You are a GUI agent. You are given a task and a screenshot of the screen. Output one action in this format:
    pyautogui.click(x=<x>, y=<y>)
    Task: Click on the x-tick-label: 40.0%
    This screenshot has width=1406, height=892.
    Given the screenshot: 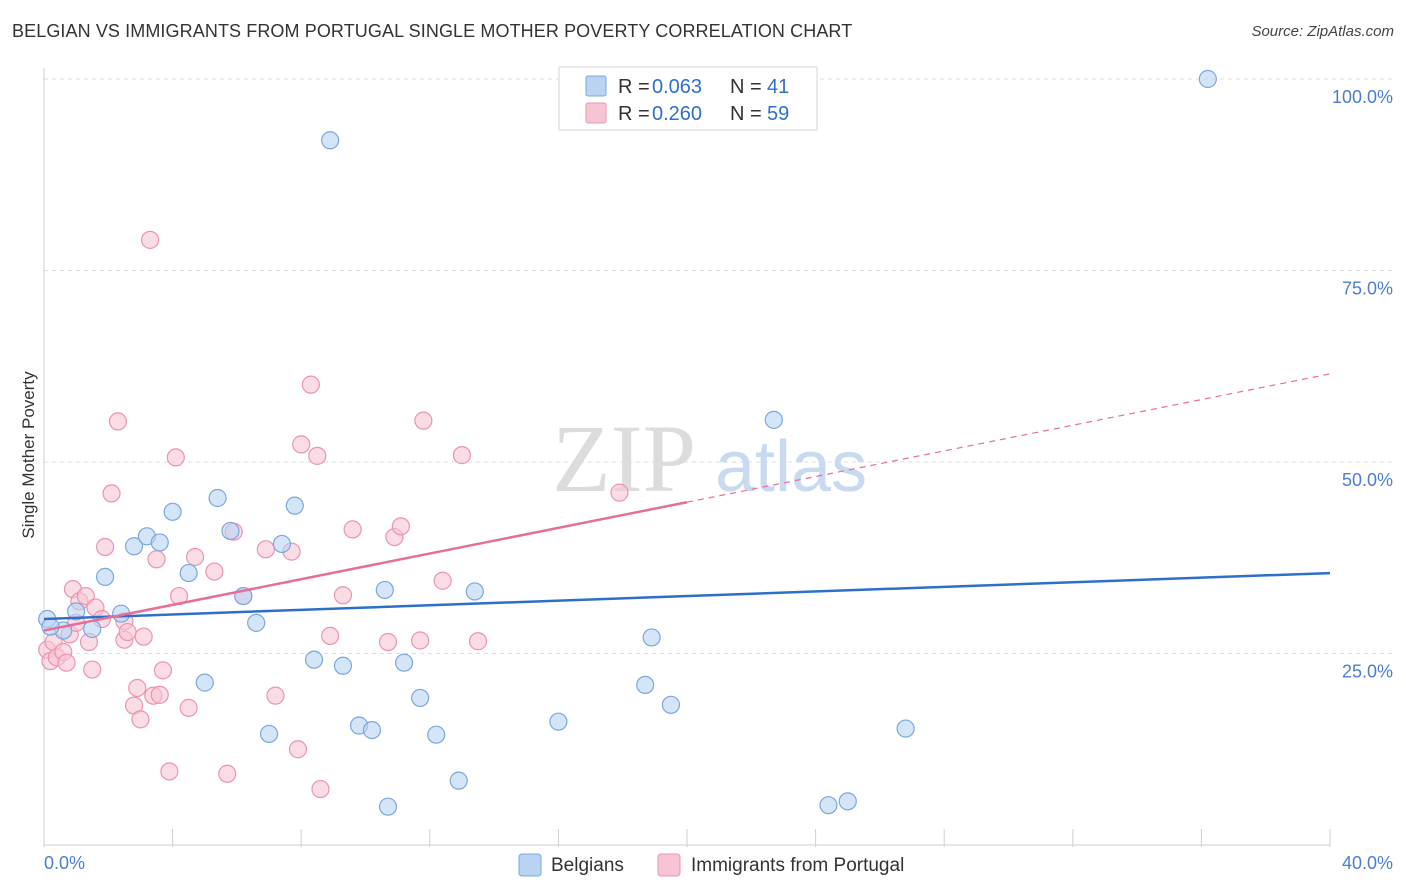 What is the action you would take?
    pyautogui.click(x=1367, y=863)
    